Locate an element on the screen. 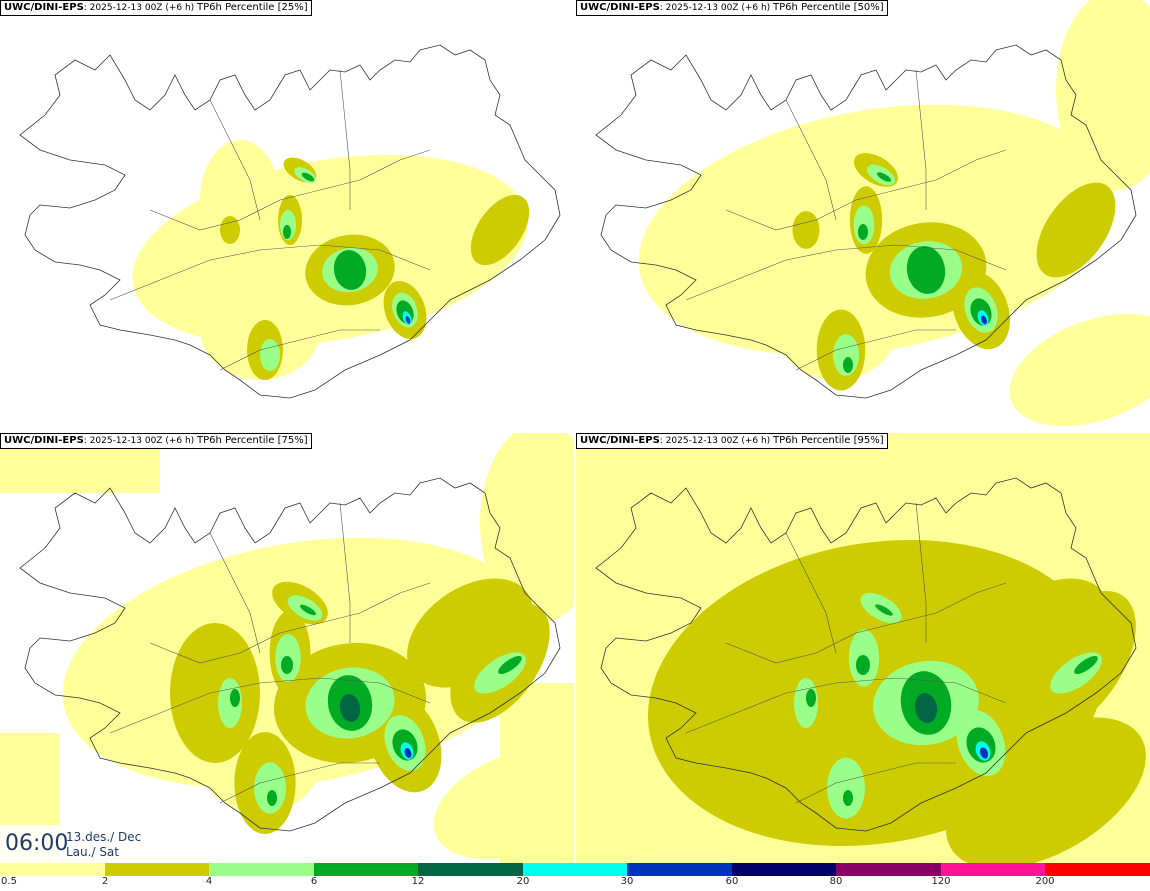  valid-time-box: 06:00 13.des./ Dec Lau./ Sat is located at coordinates (74, 844).